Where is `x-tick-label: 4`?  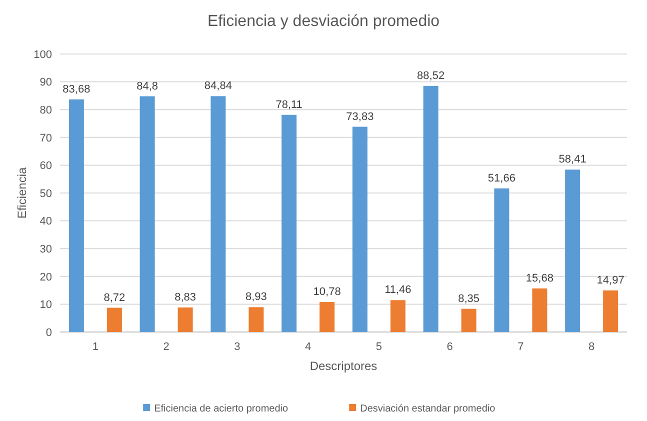
x-tick-label: 4 is located at coordinates (308, 347).